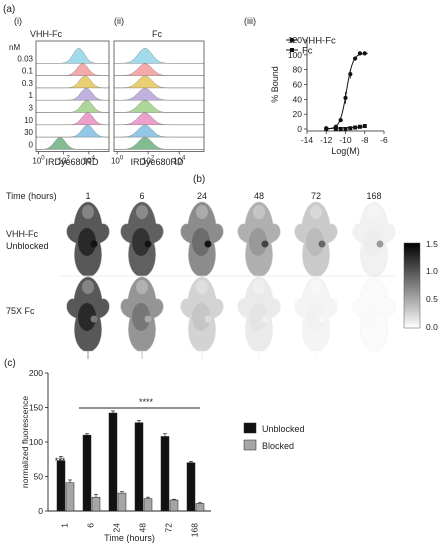  I want to click on significance-rest: ****, so click(146, 402).